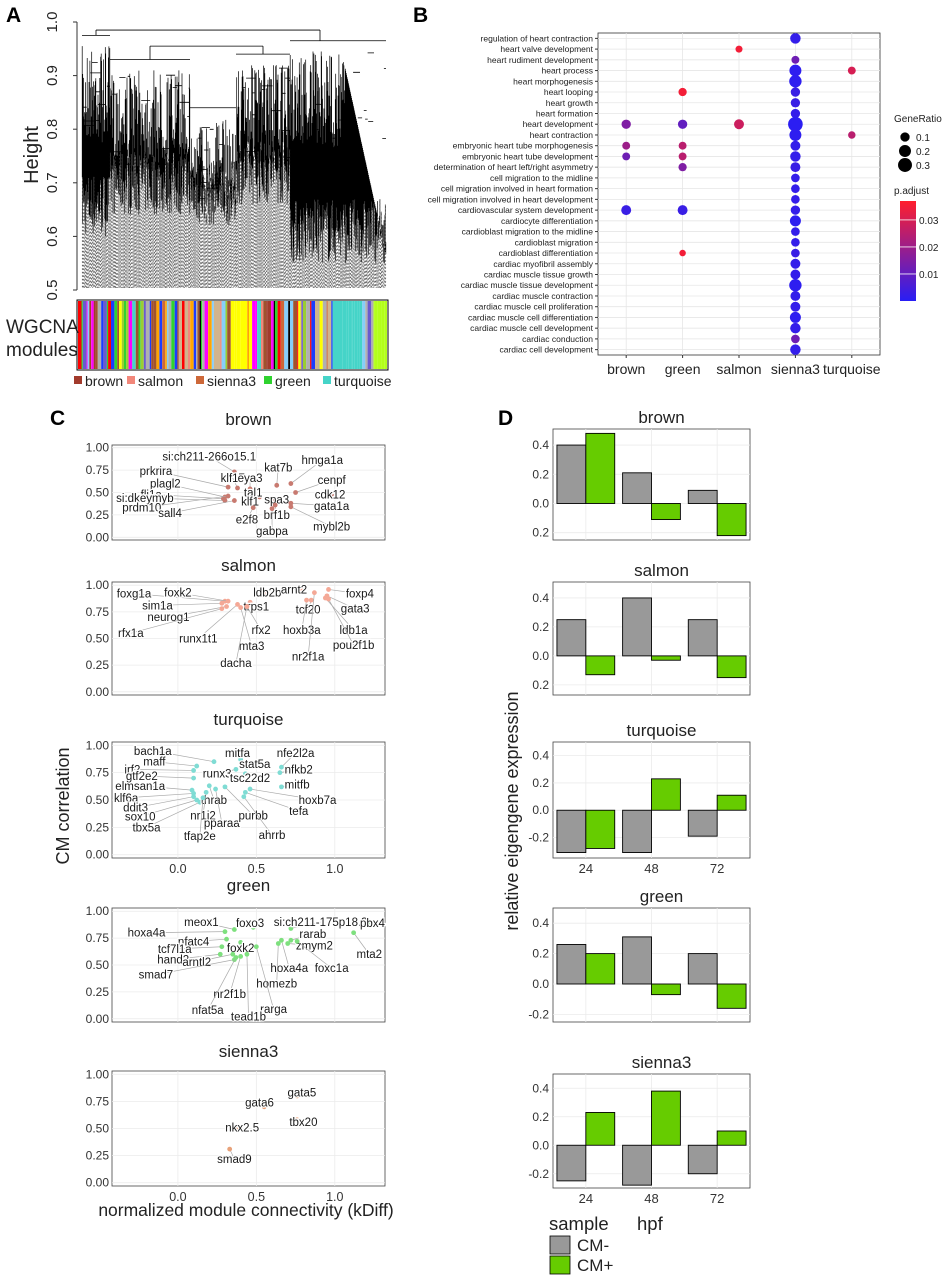 Image resolution: width=948 pixels, height=1280 pixels. I want to click on gene-label: klf17, so click(233, 479).